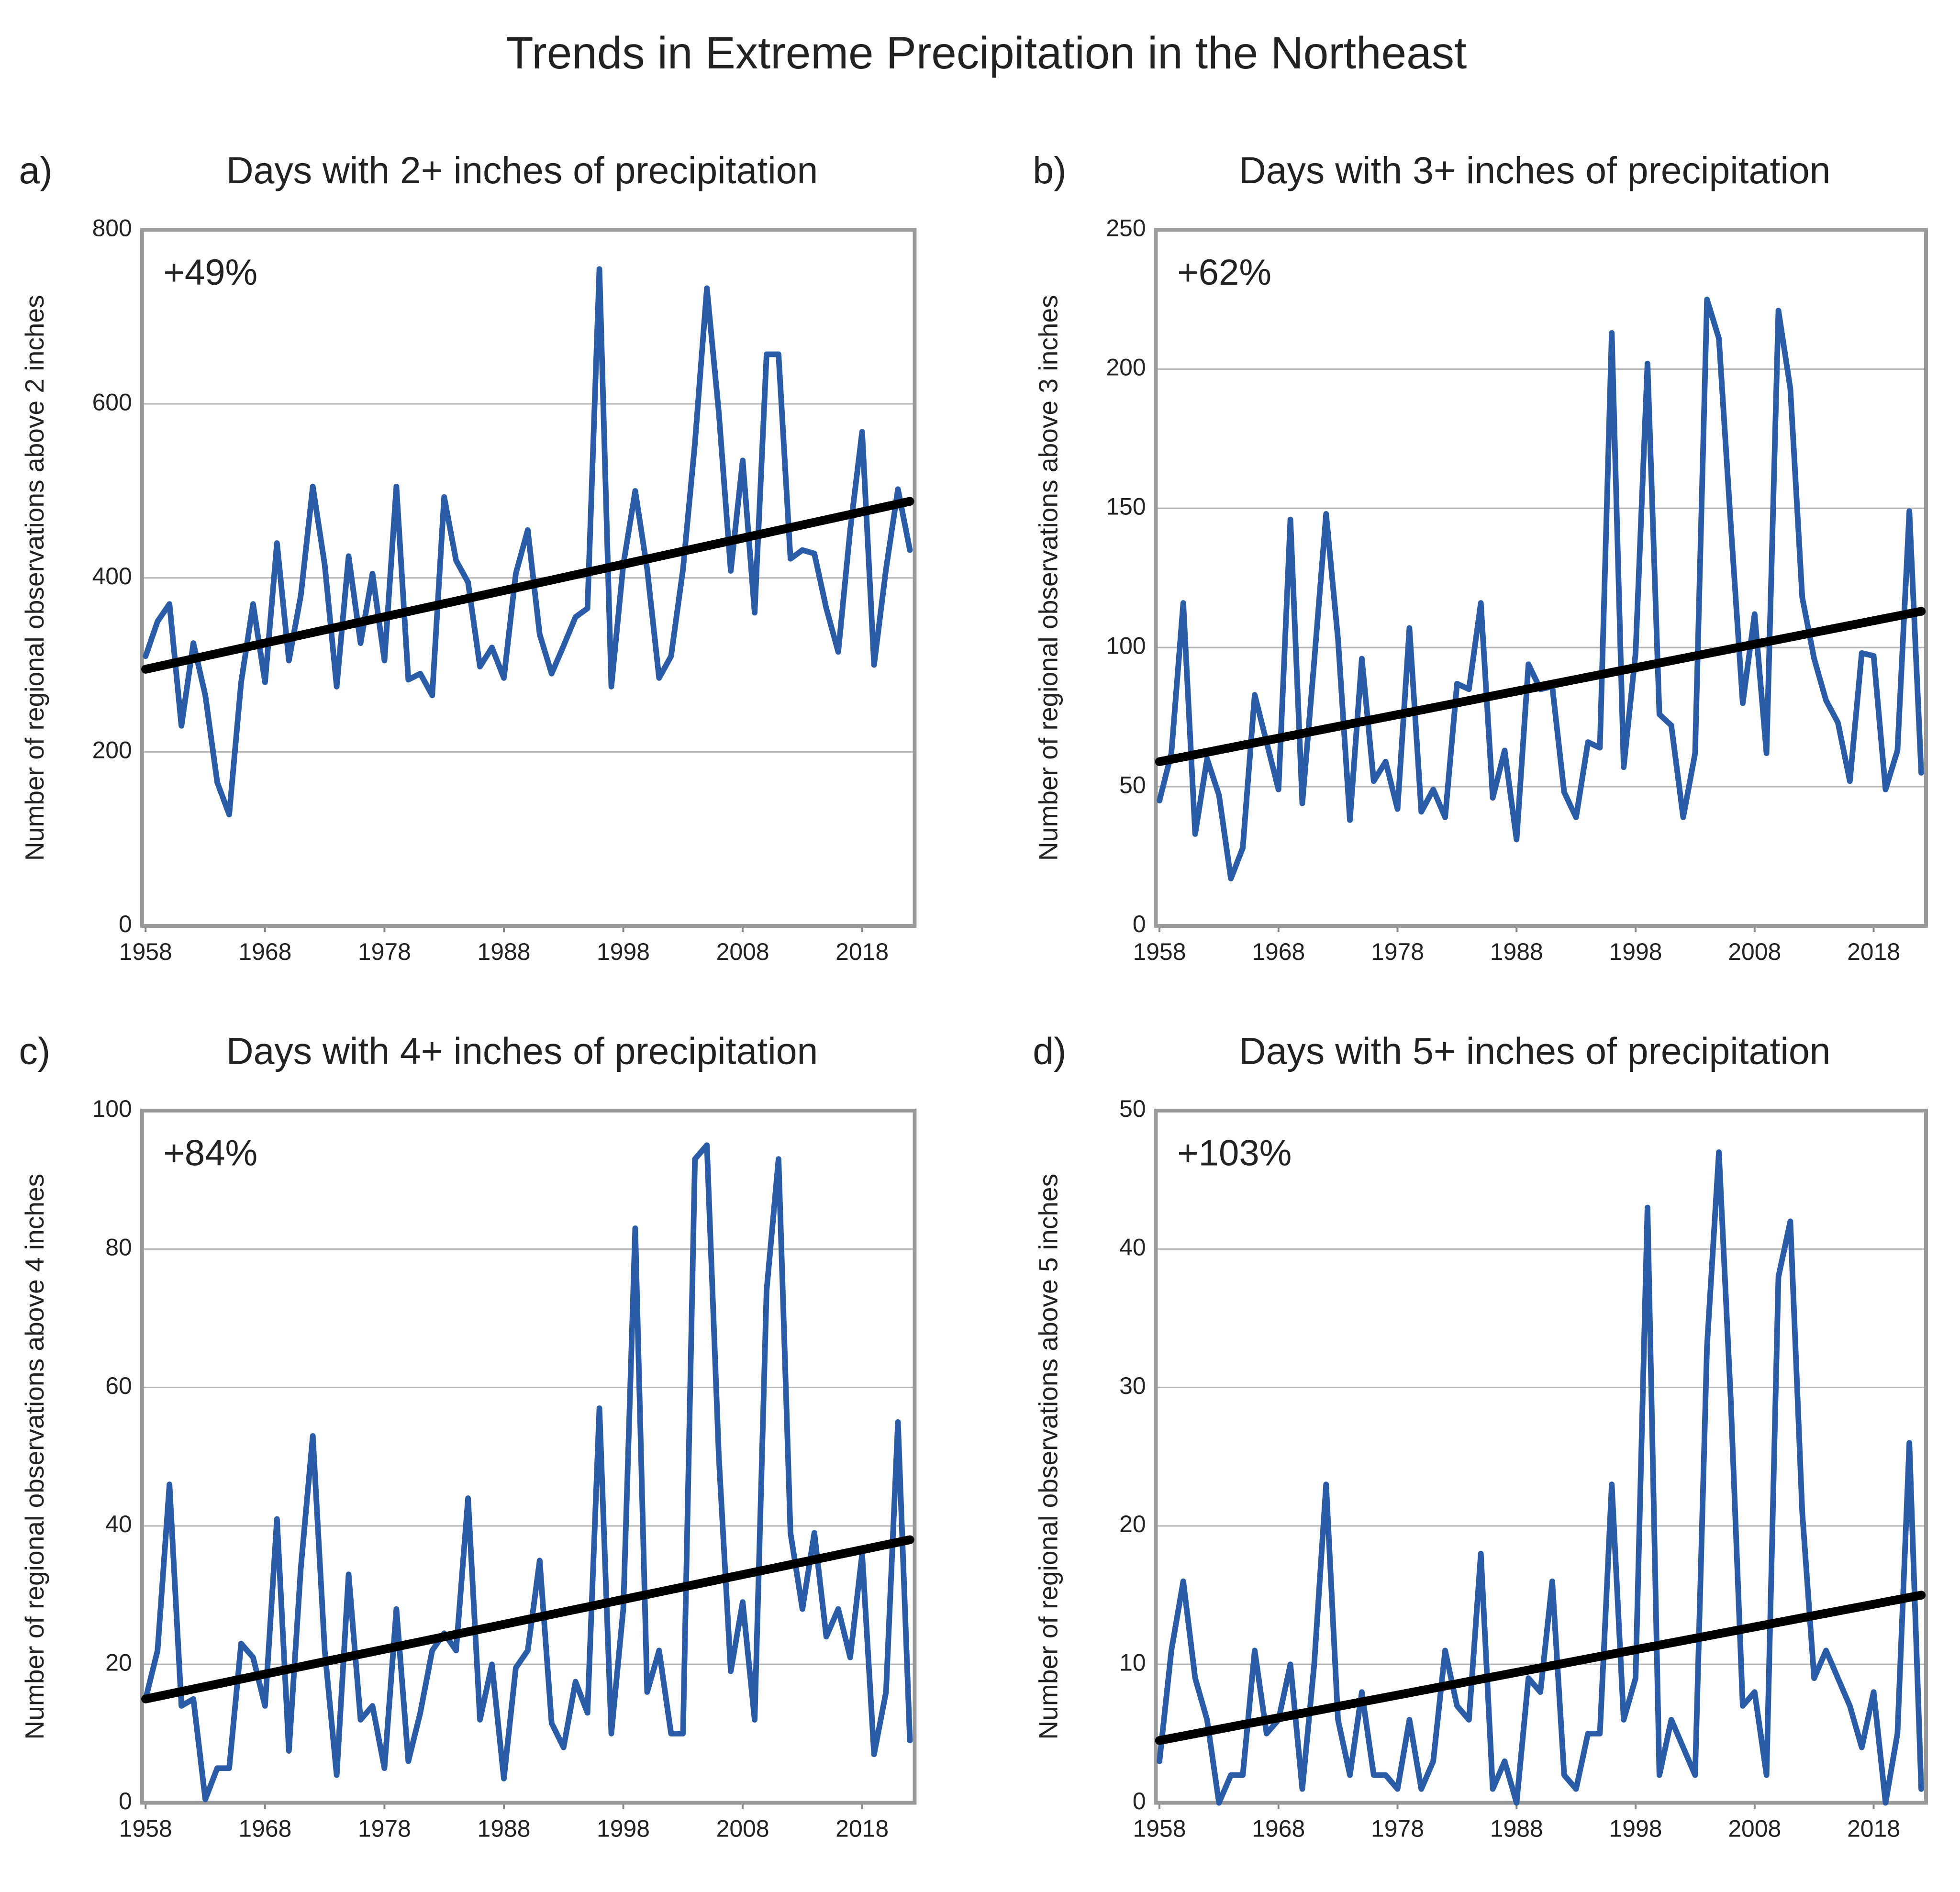  What do you see at coordinates (35, 1051) in the screenshot?
I see `panel-label: c)` at bounding box center [35, 1051].